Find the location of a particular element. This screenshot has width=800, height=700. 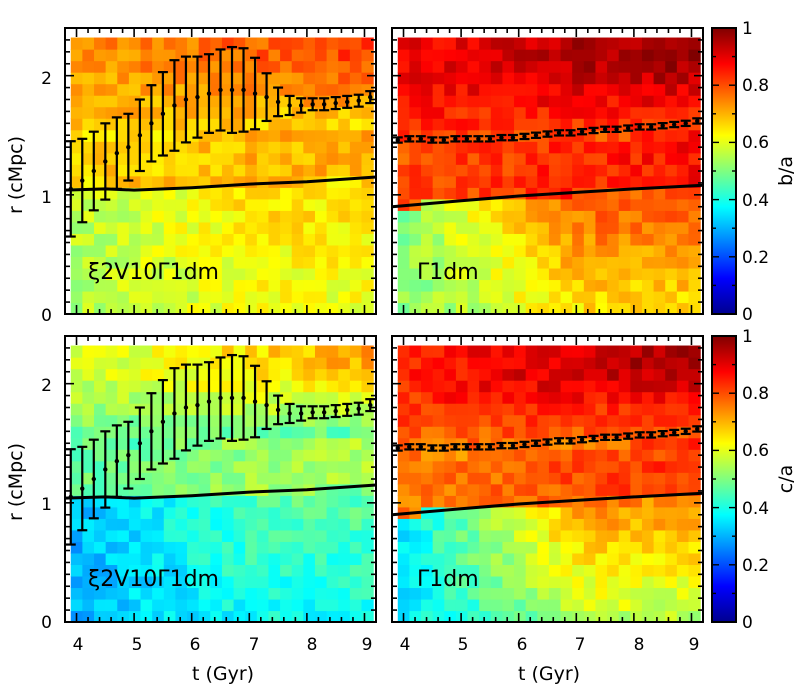

radius-line is located at coordinates (547, 196).